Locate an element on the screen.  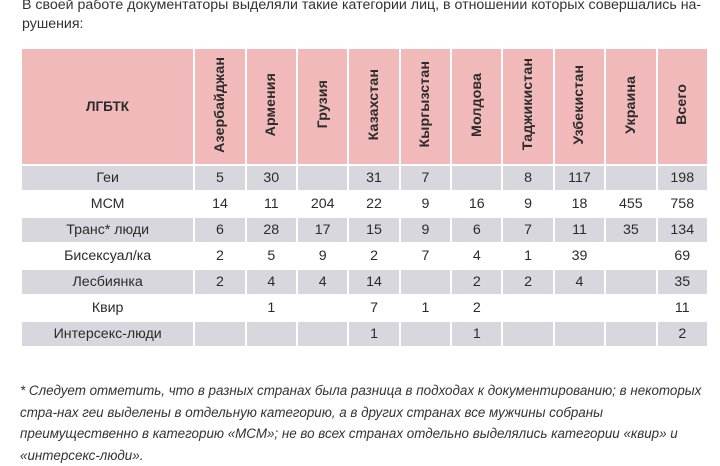
table-row: Квир 1 7 1 2 11 is located at coordinates (364, 308).